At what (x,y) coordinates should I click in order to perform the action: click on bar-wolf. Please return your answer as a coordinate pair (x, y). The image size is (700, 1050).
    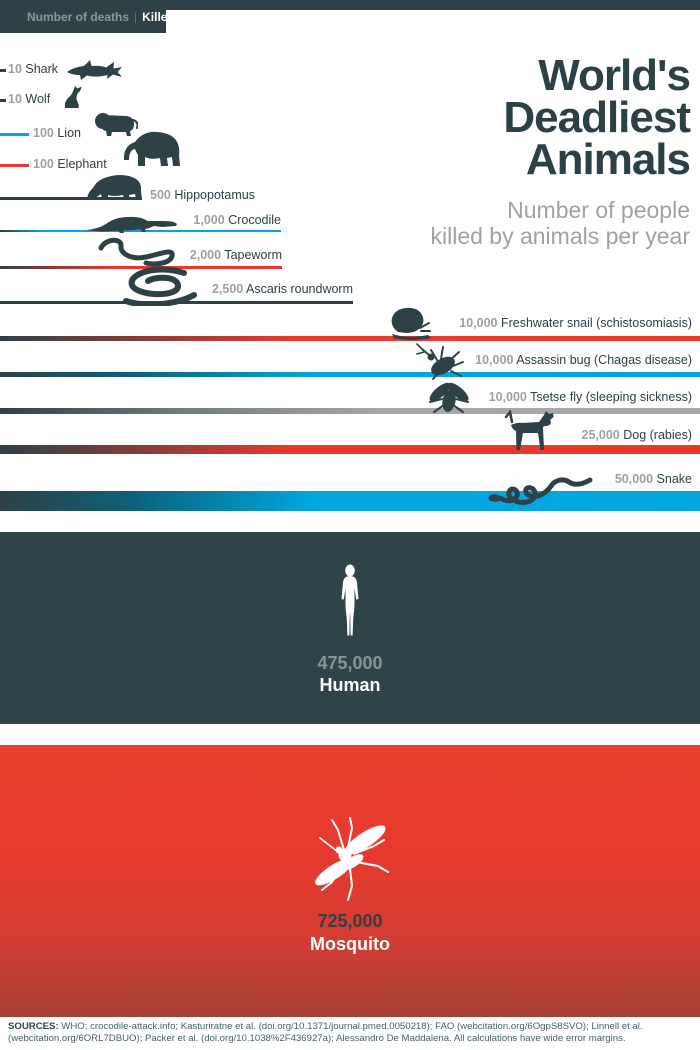
    Looking at the image, I should click on (3, 100).